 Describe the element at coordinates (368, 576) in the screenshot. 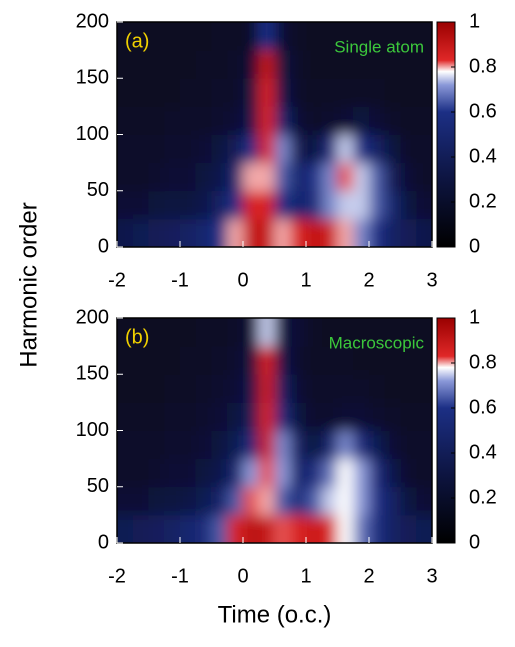

I see `x-tick-label: 2` at that location.